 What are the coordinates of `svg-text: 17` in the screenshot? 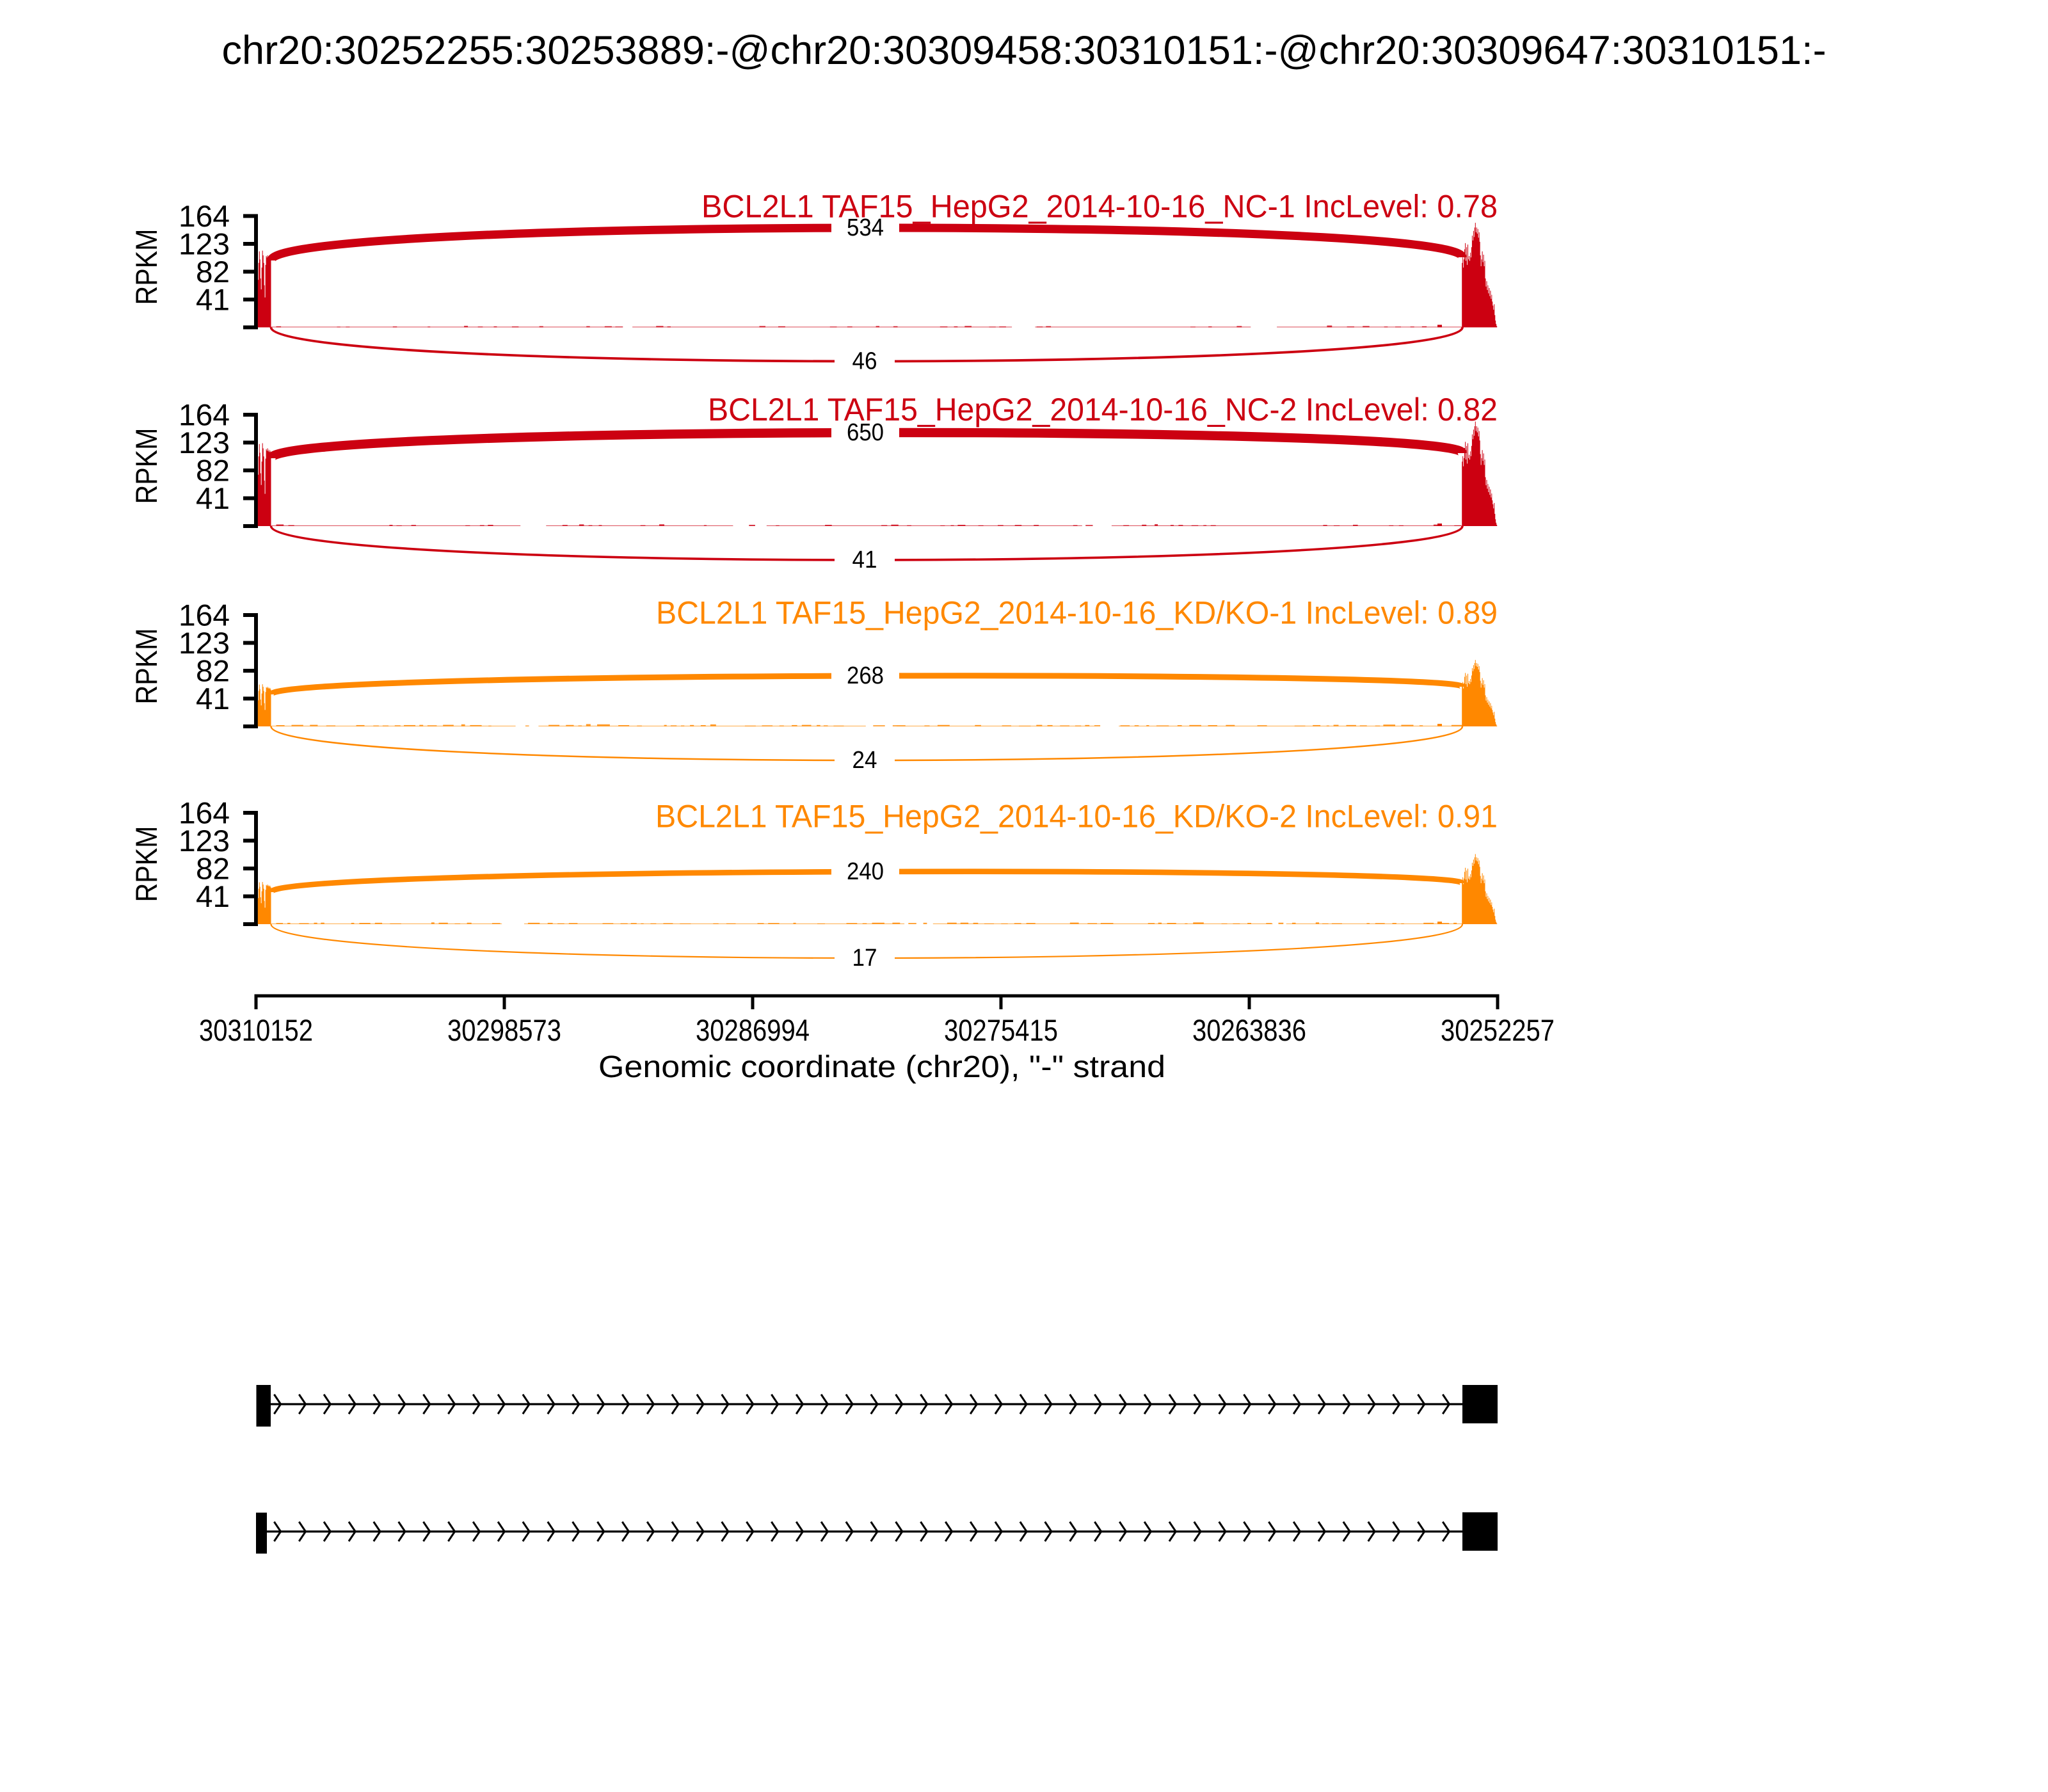 It's located at (864, 958).